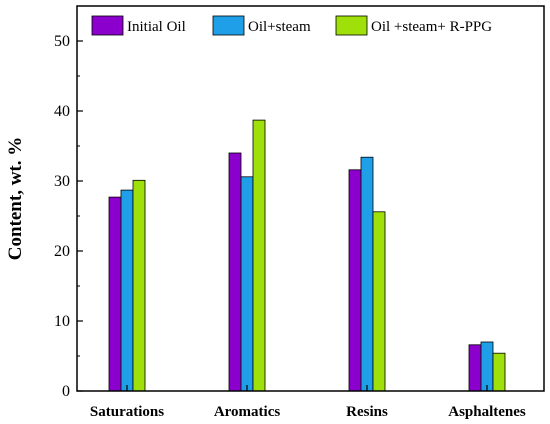 The height and width of the screenshot is (424, 550). What do you see at coordinates (62, 111) in the screenshot?
I see `y-tick-label: 40` at bounding box center [62, 111].